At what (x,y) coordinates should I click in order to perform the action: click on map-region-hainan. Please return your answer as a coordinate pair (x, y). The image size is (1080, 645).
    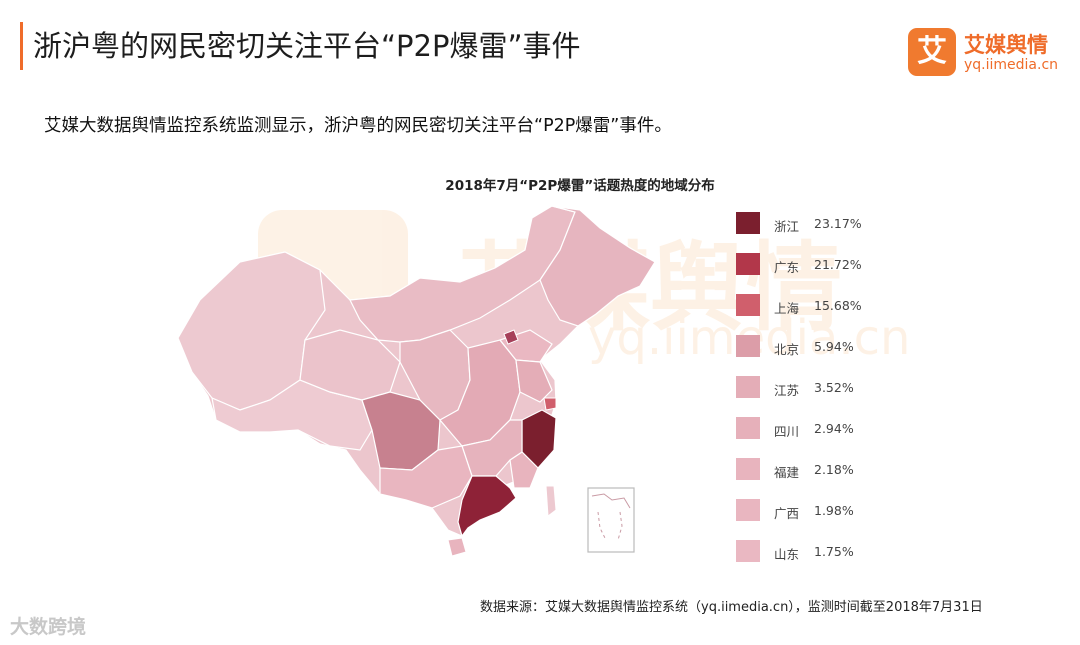
    Looking at the image, I should click on (457, 547).